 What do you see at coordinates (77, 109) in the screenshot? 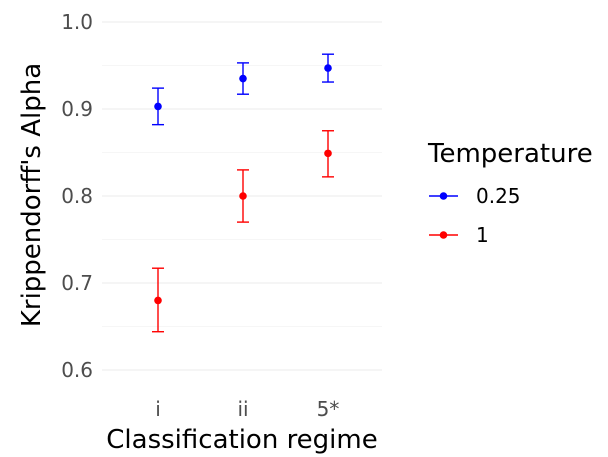
I see `y-tick-label: 0.9` at bounding box center [77, 109].